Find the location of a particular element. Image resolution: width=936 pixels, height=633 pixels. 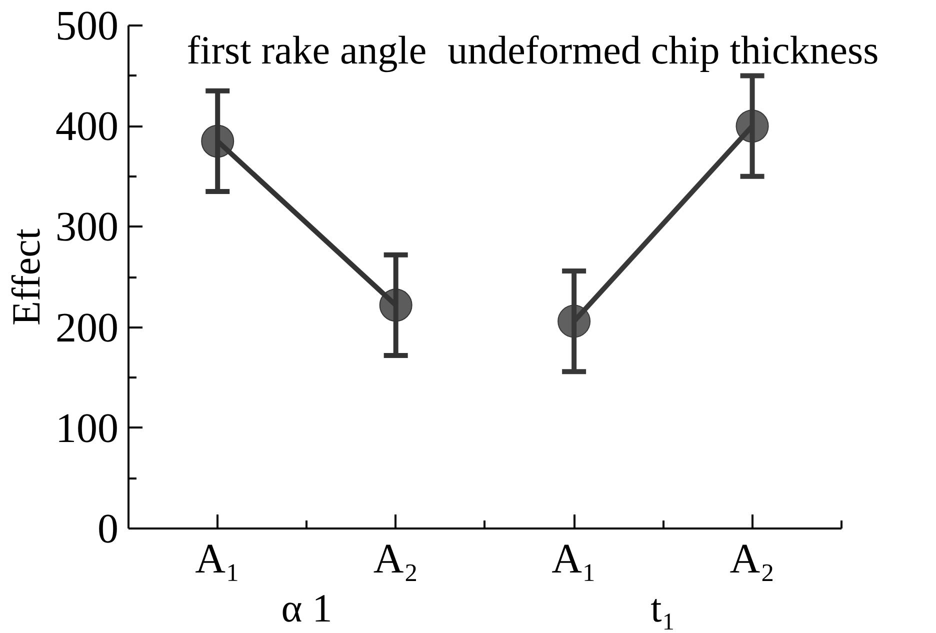

y-tick-label: 100 is located at coordinates (87, 429).